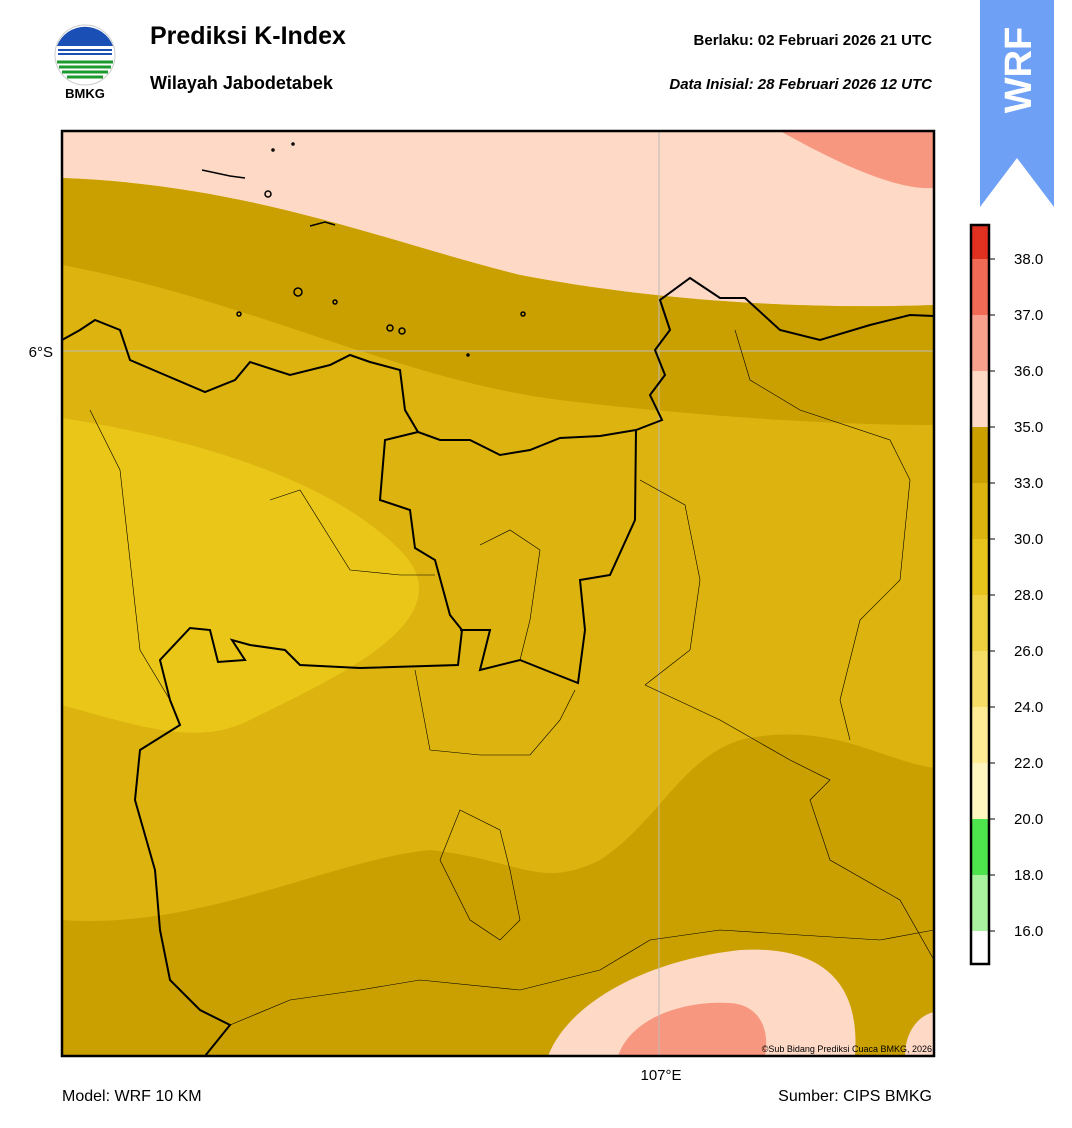 The width and height of the screenshot is (1072, 1128). What do you see at coordinates (548, 557) in the screenshot?
I see `province-border` at bounding box center [548, 557].